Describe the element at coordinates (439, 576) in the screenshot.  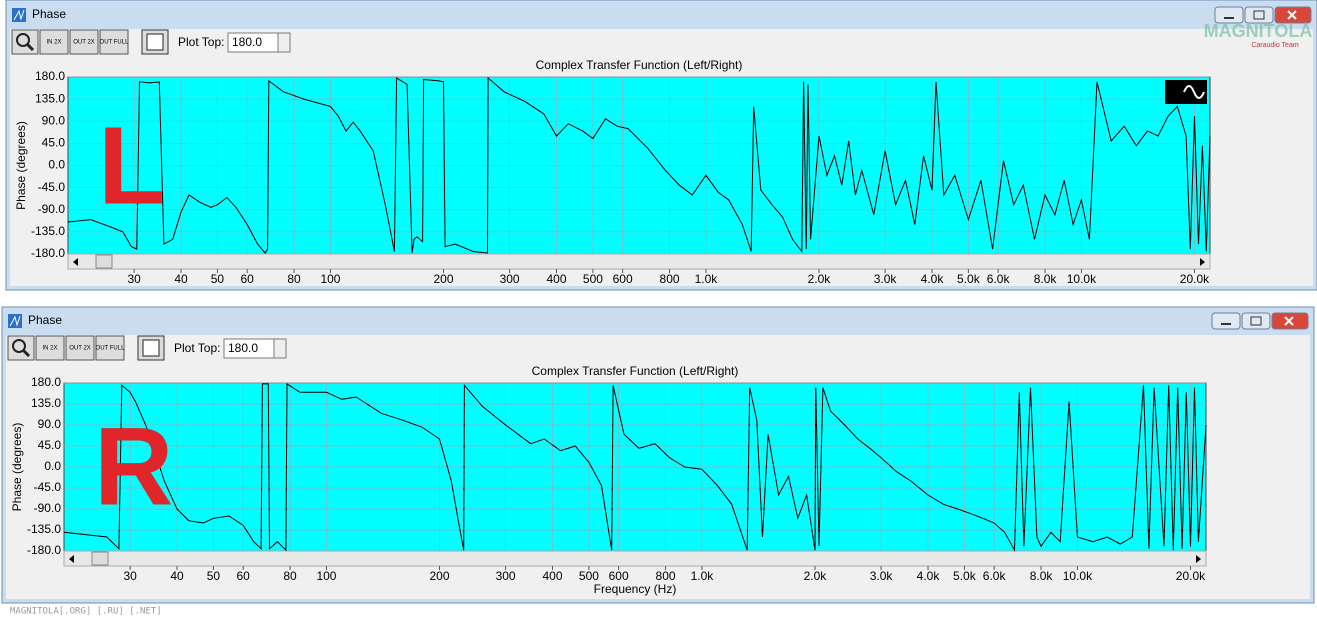
I see `x-tick-label: 200` at that location.